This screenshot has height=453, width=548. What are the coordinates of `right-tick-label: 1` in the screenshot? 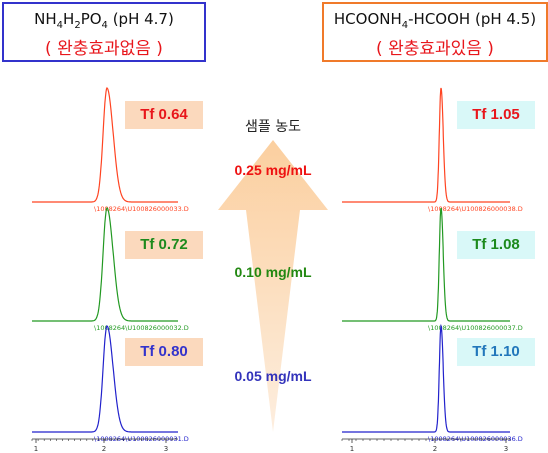 It's located at (352, 449).